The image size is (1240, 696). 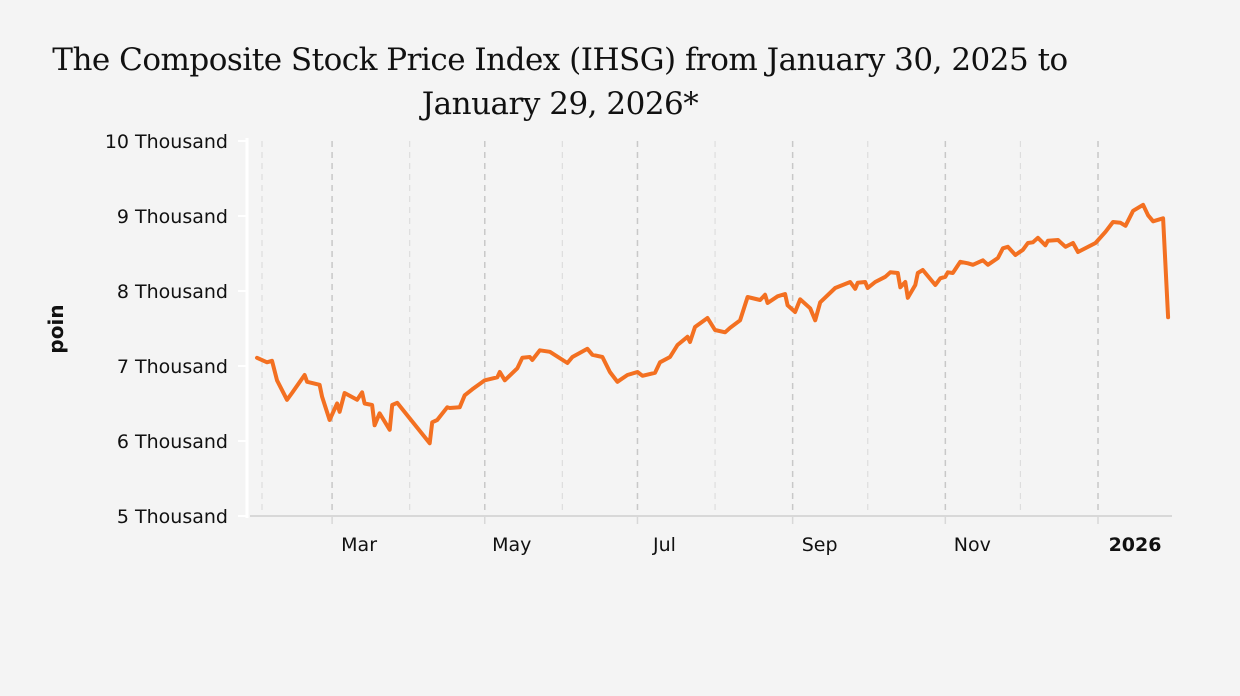 I want to click on chart-title-line2: January 29, 2026*, so click(x=560, y=104).